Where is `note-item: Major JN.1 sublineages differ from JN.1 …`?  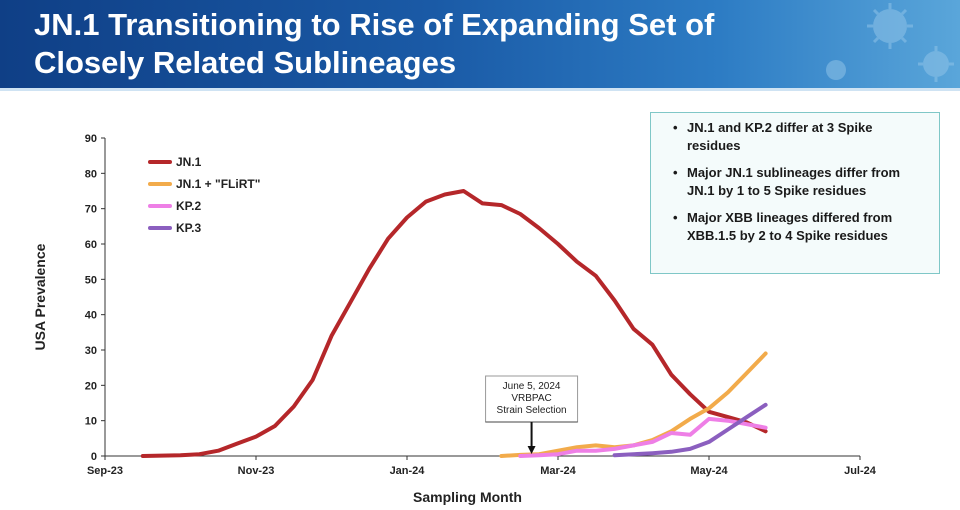 note-item: Major JN.1 sublineages differ from JN.1 … is located at coordinates (801, 182).